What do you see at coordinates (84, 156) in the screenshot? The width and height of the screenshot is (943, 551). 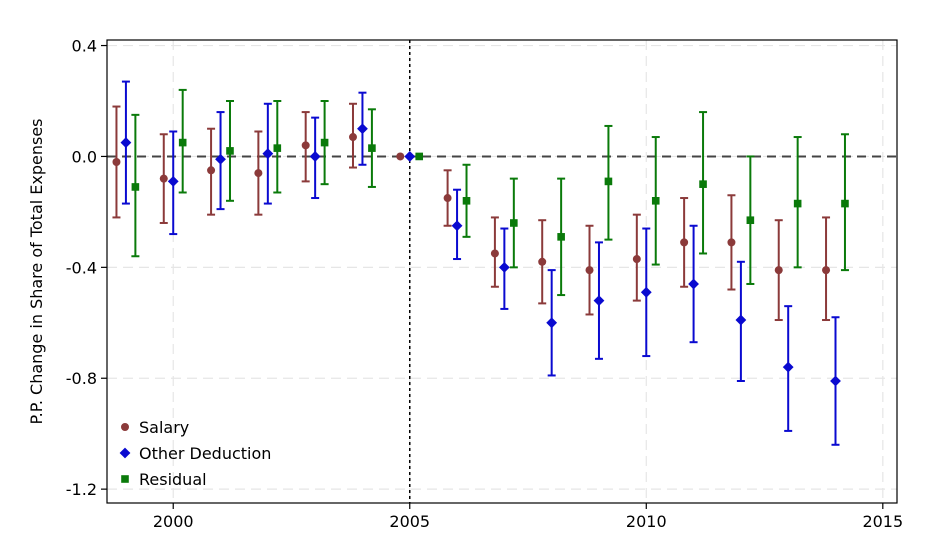 I see `y-tick-label: 0.0` at bounding box center [84, 156].